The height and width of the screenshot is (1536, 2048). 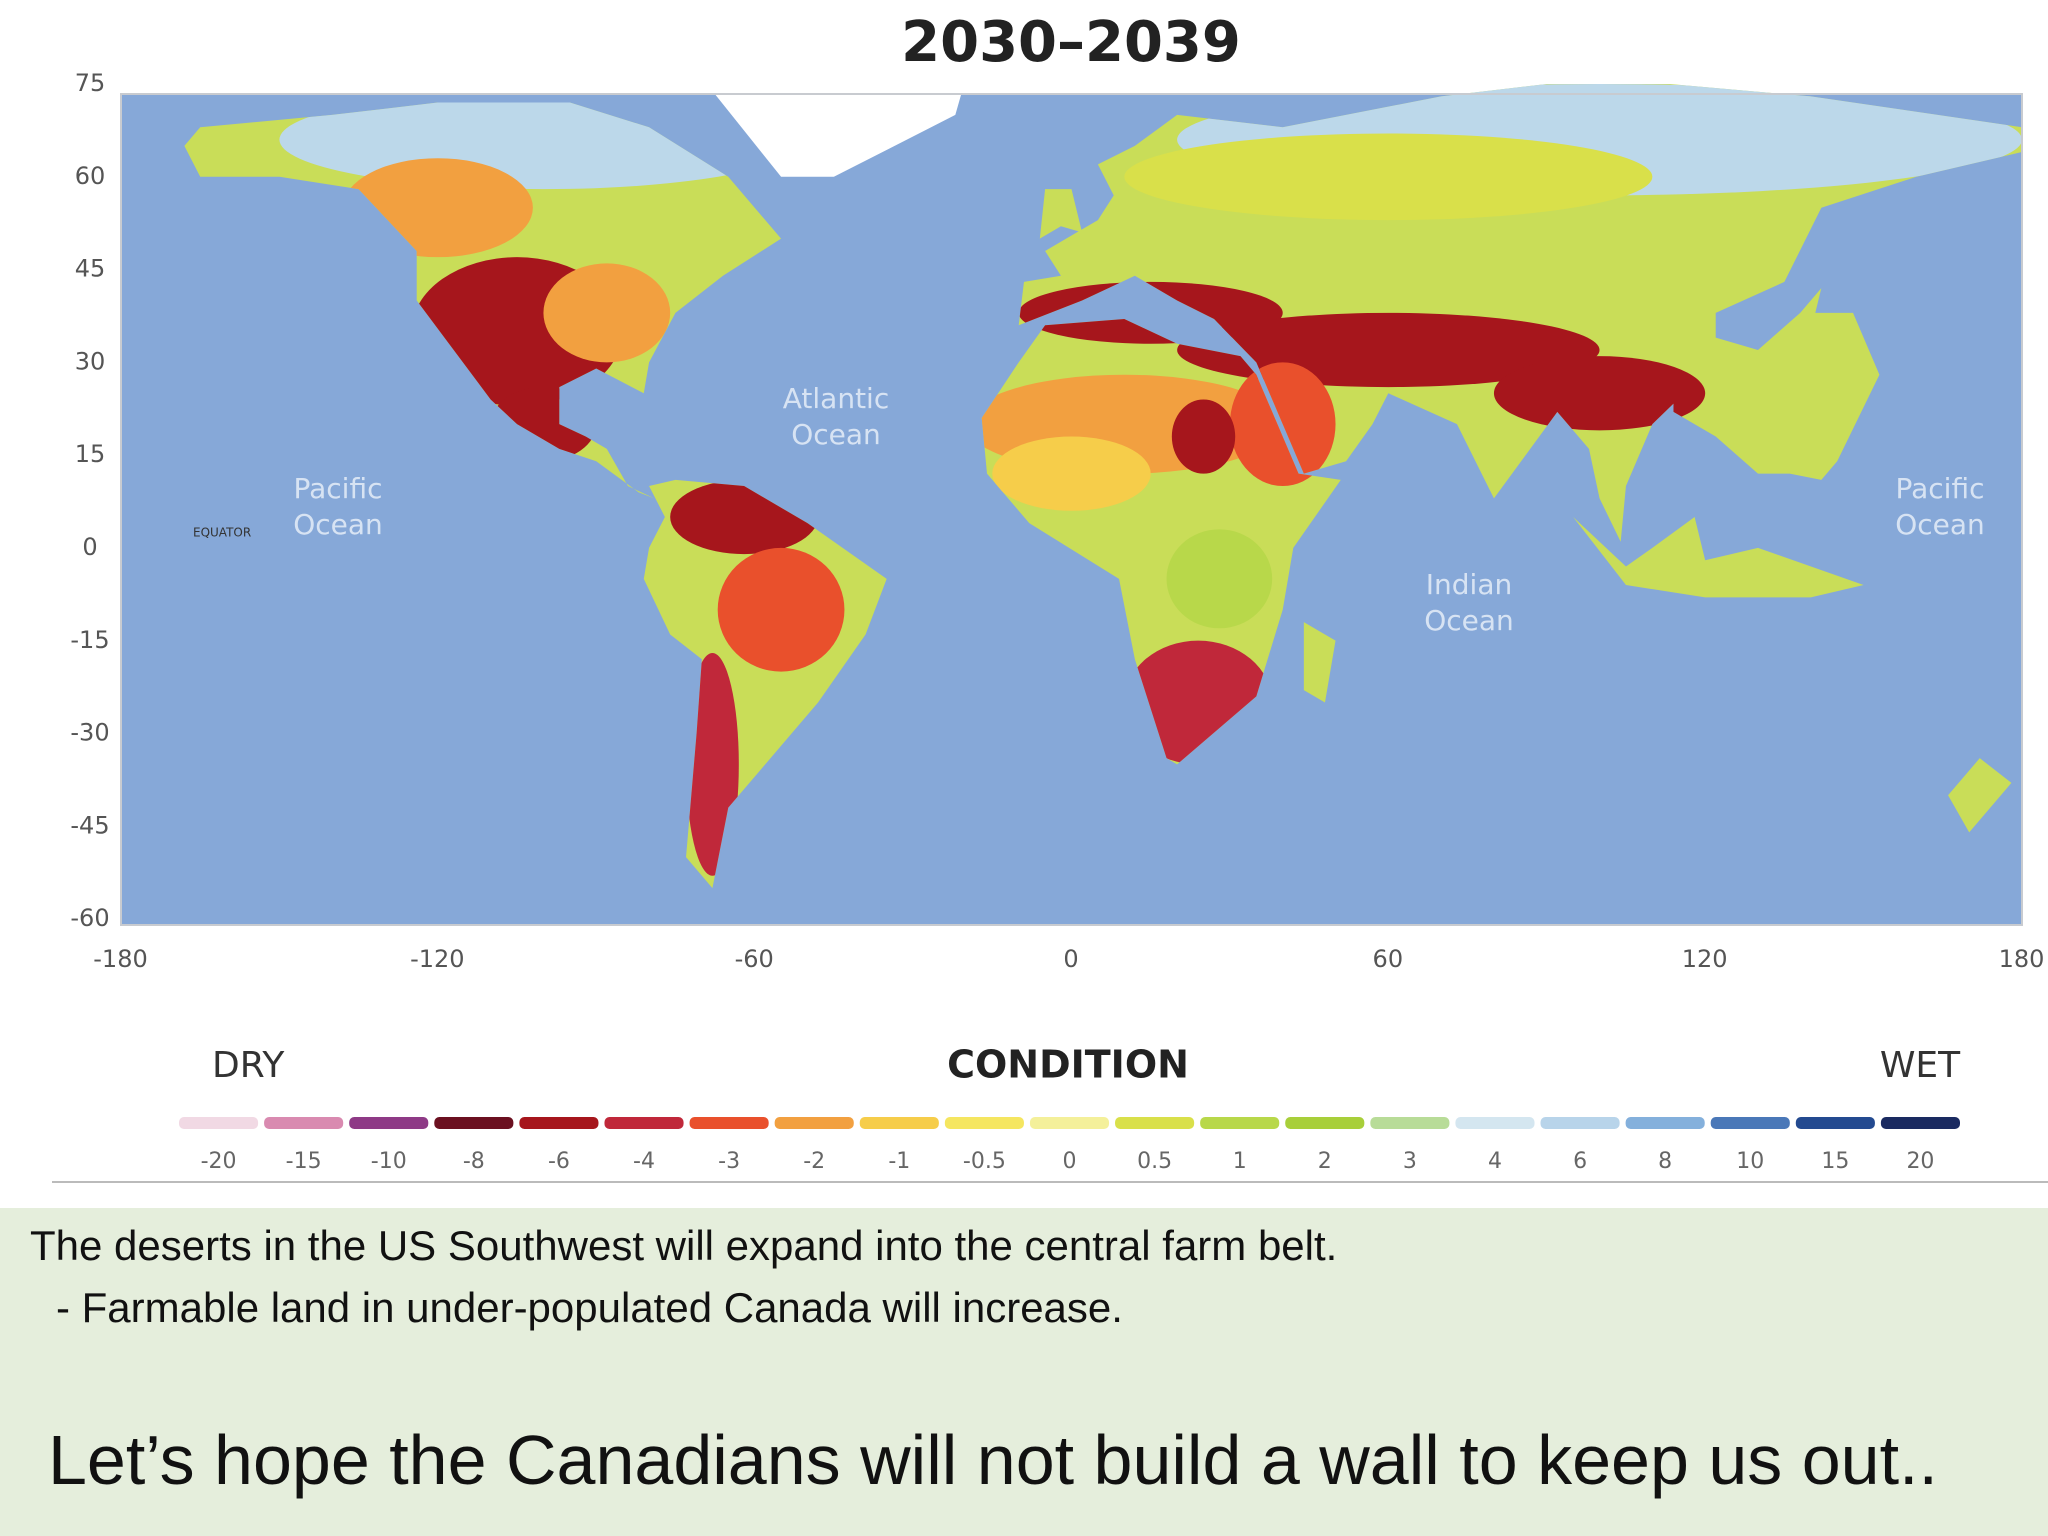 I want to click on legend-value: 3, so click(x=1410, y=1161).